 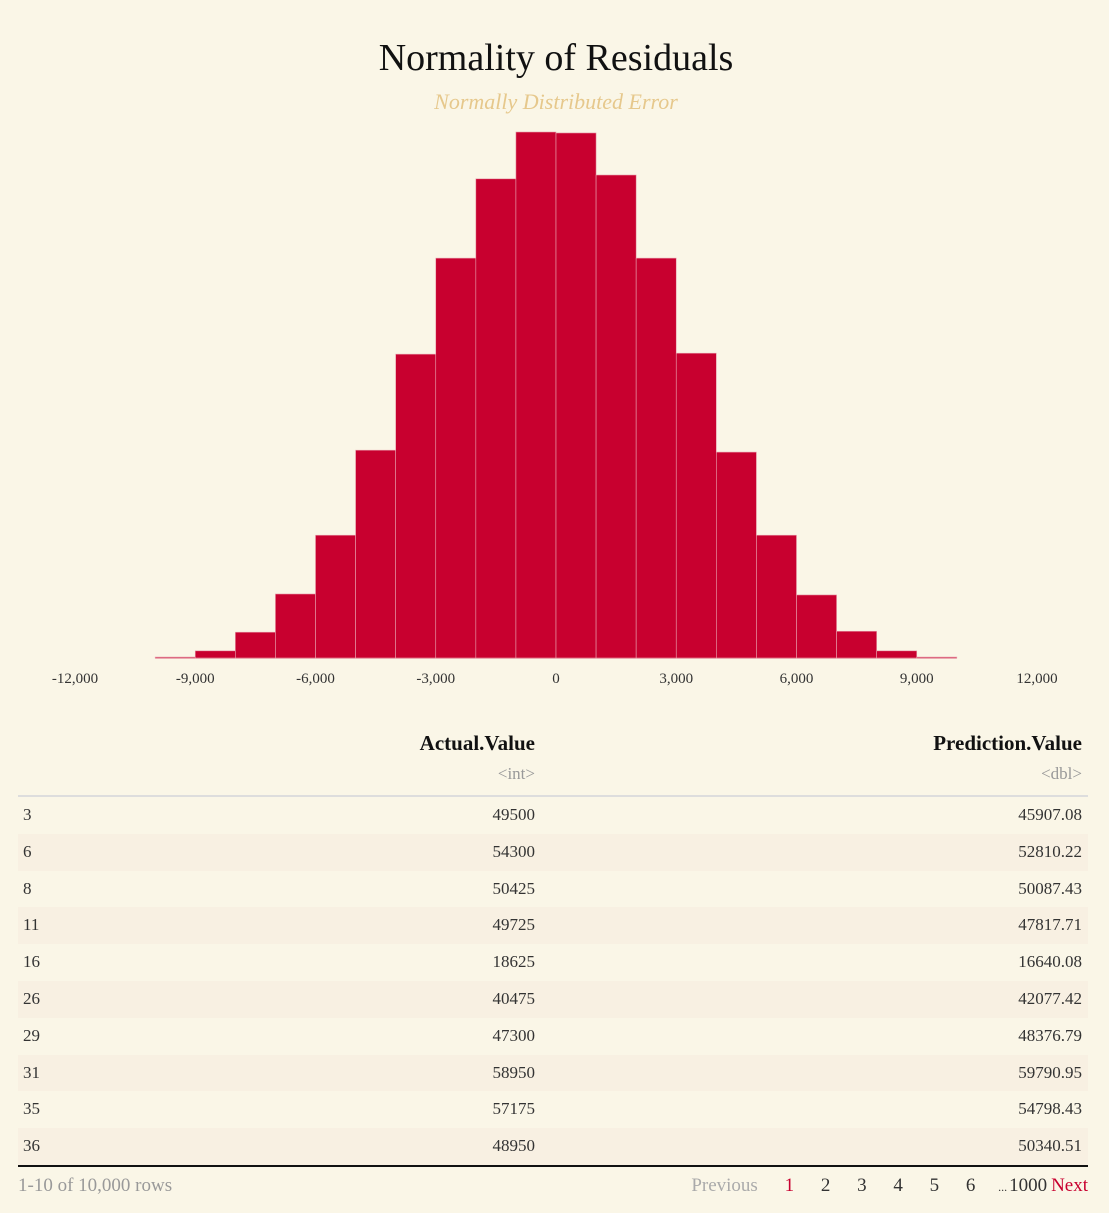 What do you see at coordinates (1036, 679) in the screenshot?
I see `x-tick-label: 12,000` at bounding box center [1036, 679].